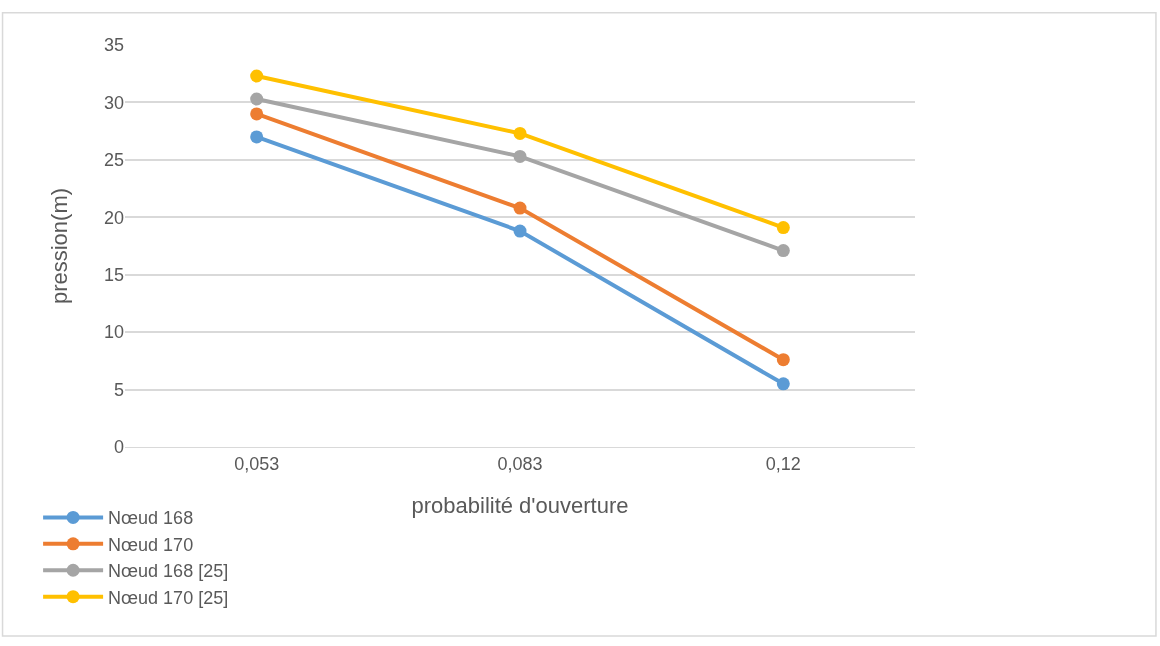  Describe the element at coordinates (520, 506) in the screenshot. I see `x-axis-title: probabilité d'ouverture` at that location.